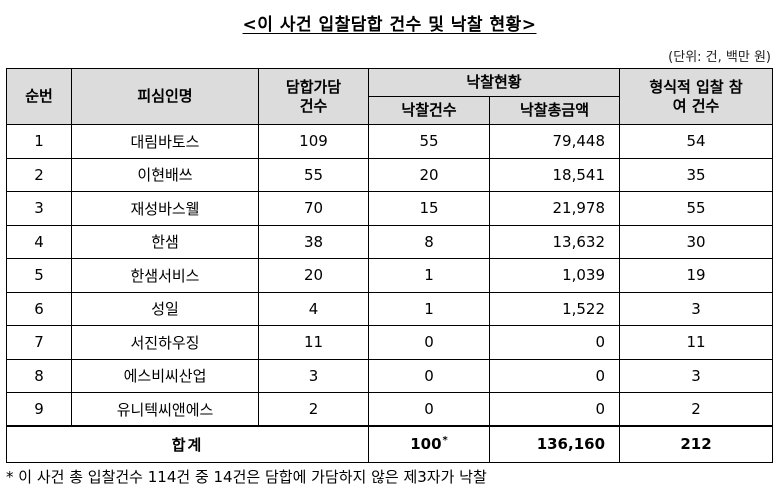 Image resolution: width=779 pixels, height=492 pixels. I want to click on header-formal-line2: 여 건수, so click(696, 105).